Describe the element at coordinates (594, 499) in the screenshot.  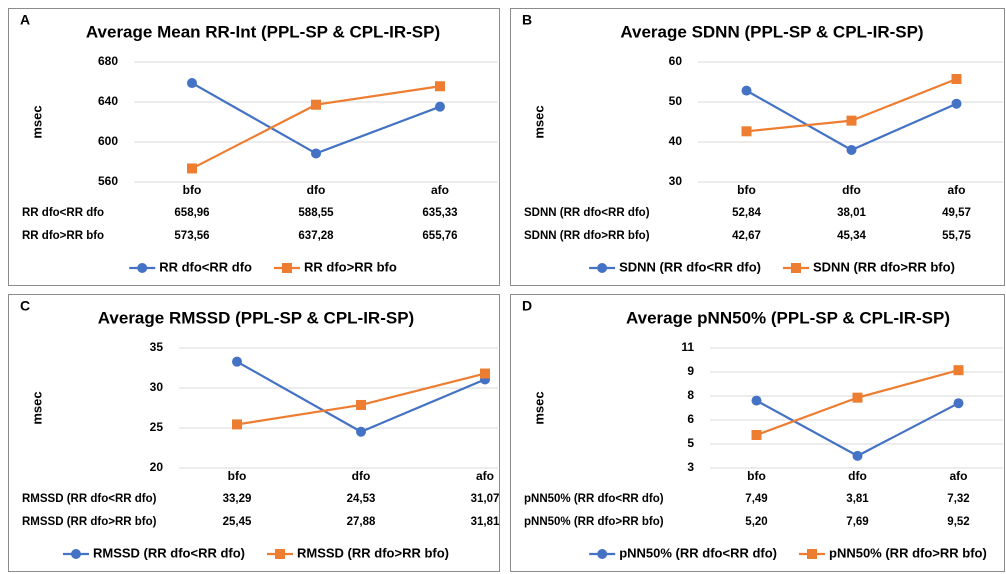
I see `table-row-label: pNN50% (RR dfo<RR dfo)` at that location.